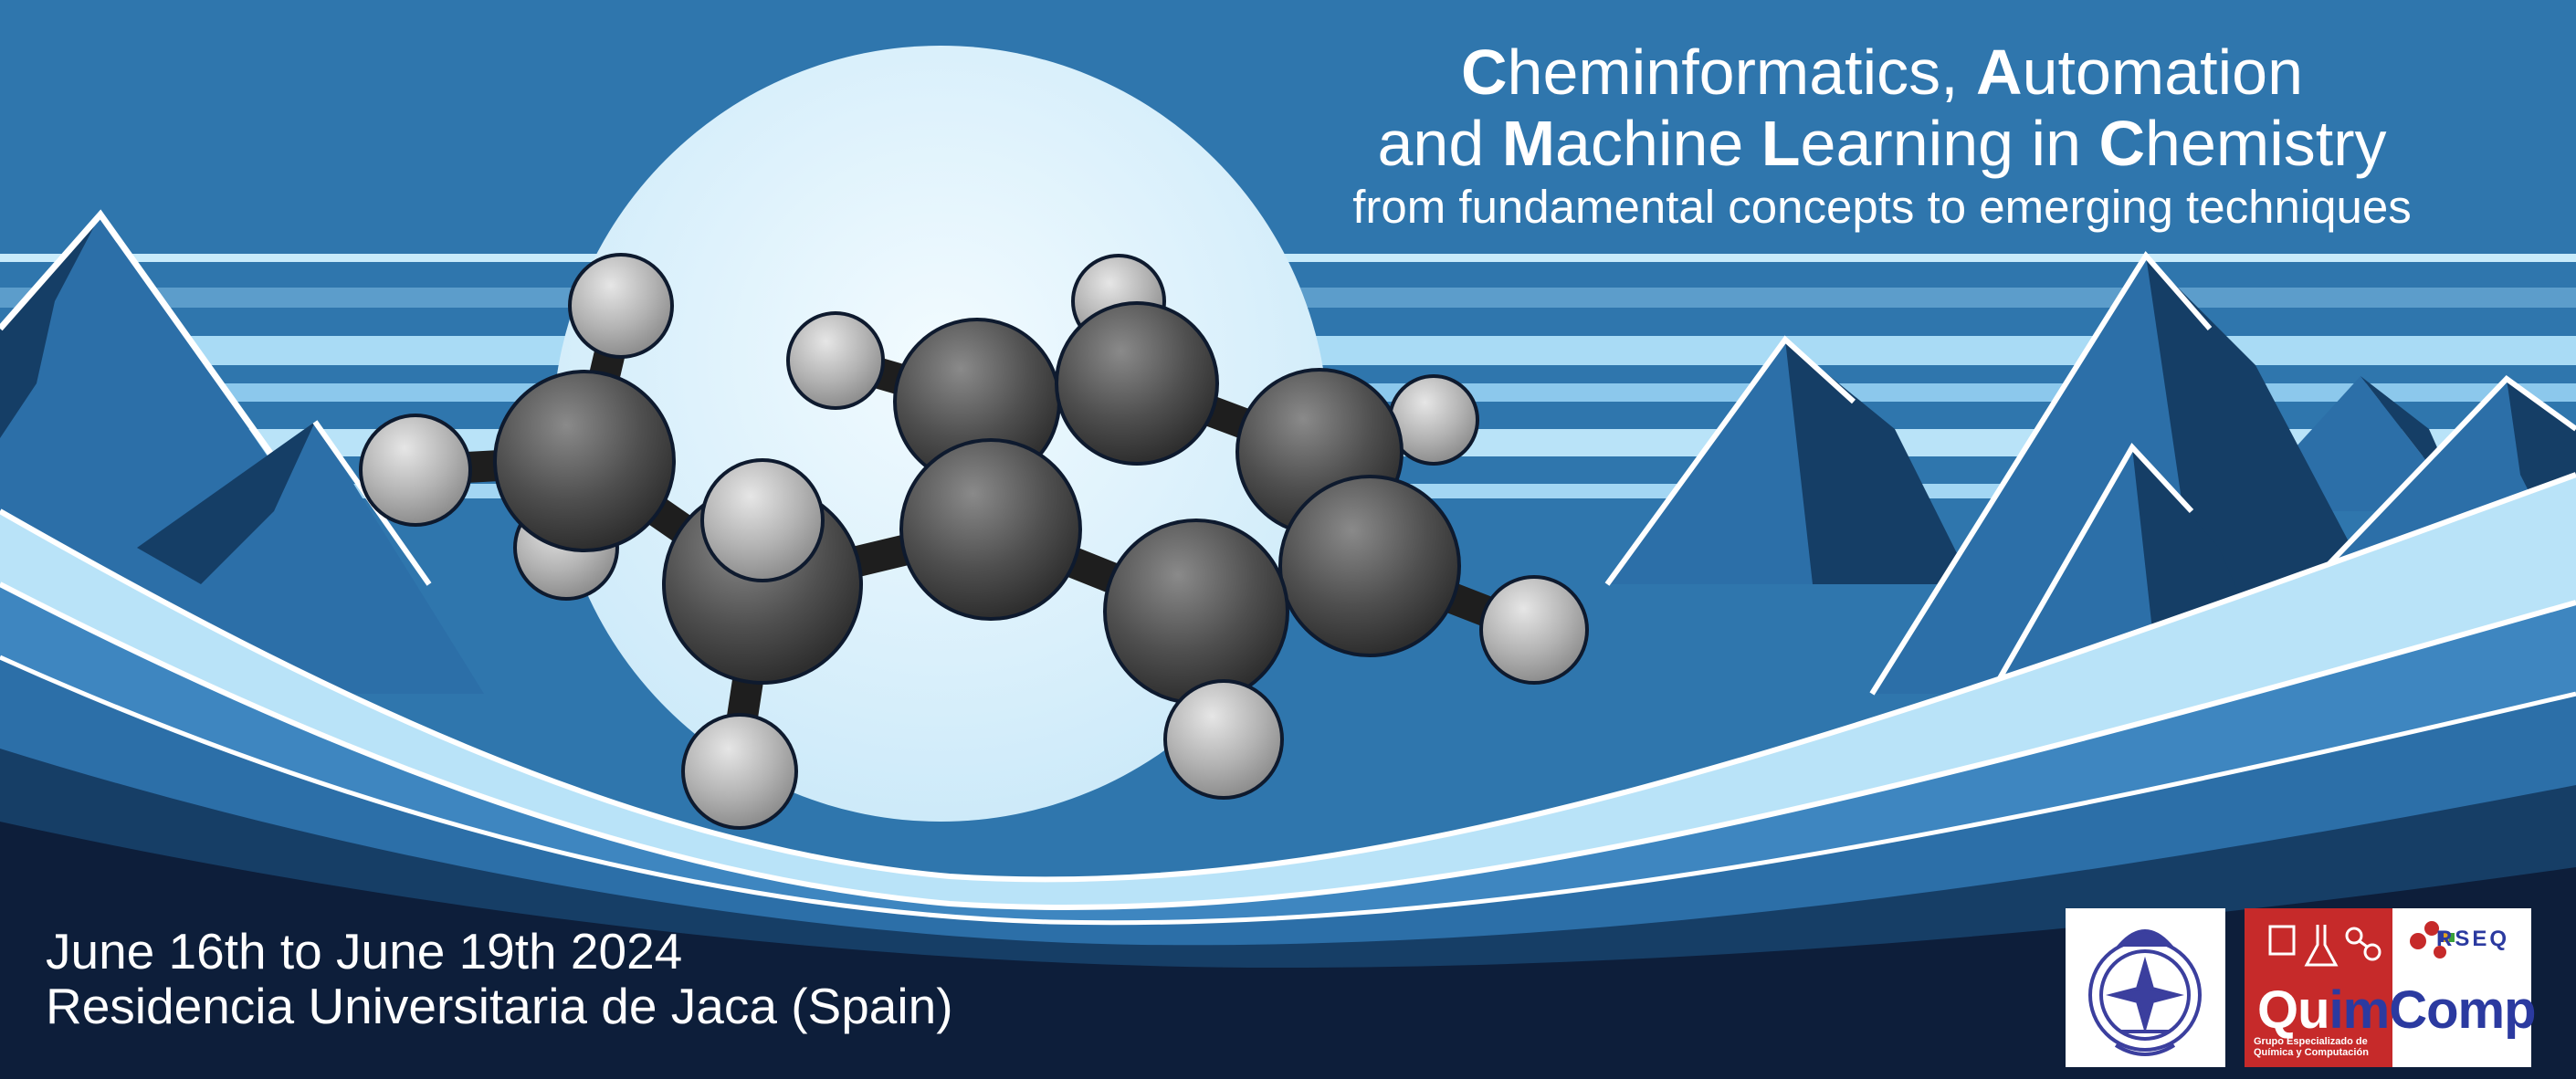  I want to click on quimcomp-wordmark: QuimComp, so click(2397, 1010).